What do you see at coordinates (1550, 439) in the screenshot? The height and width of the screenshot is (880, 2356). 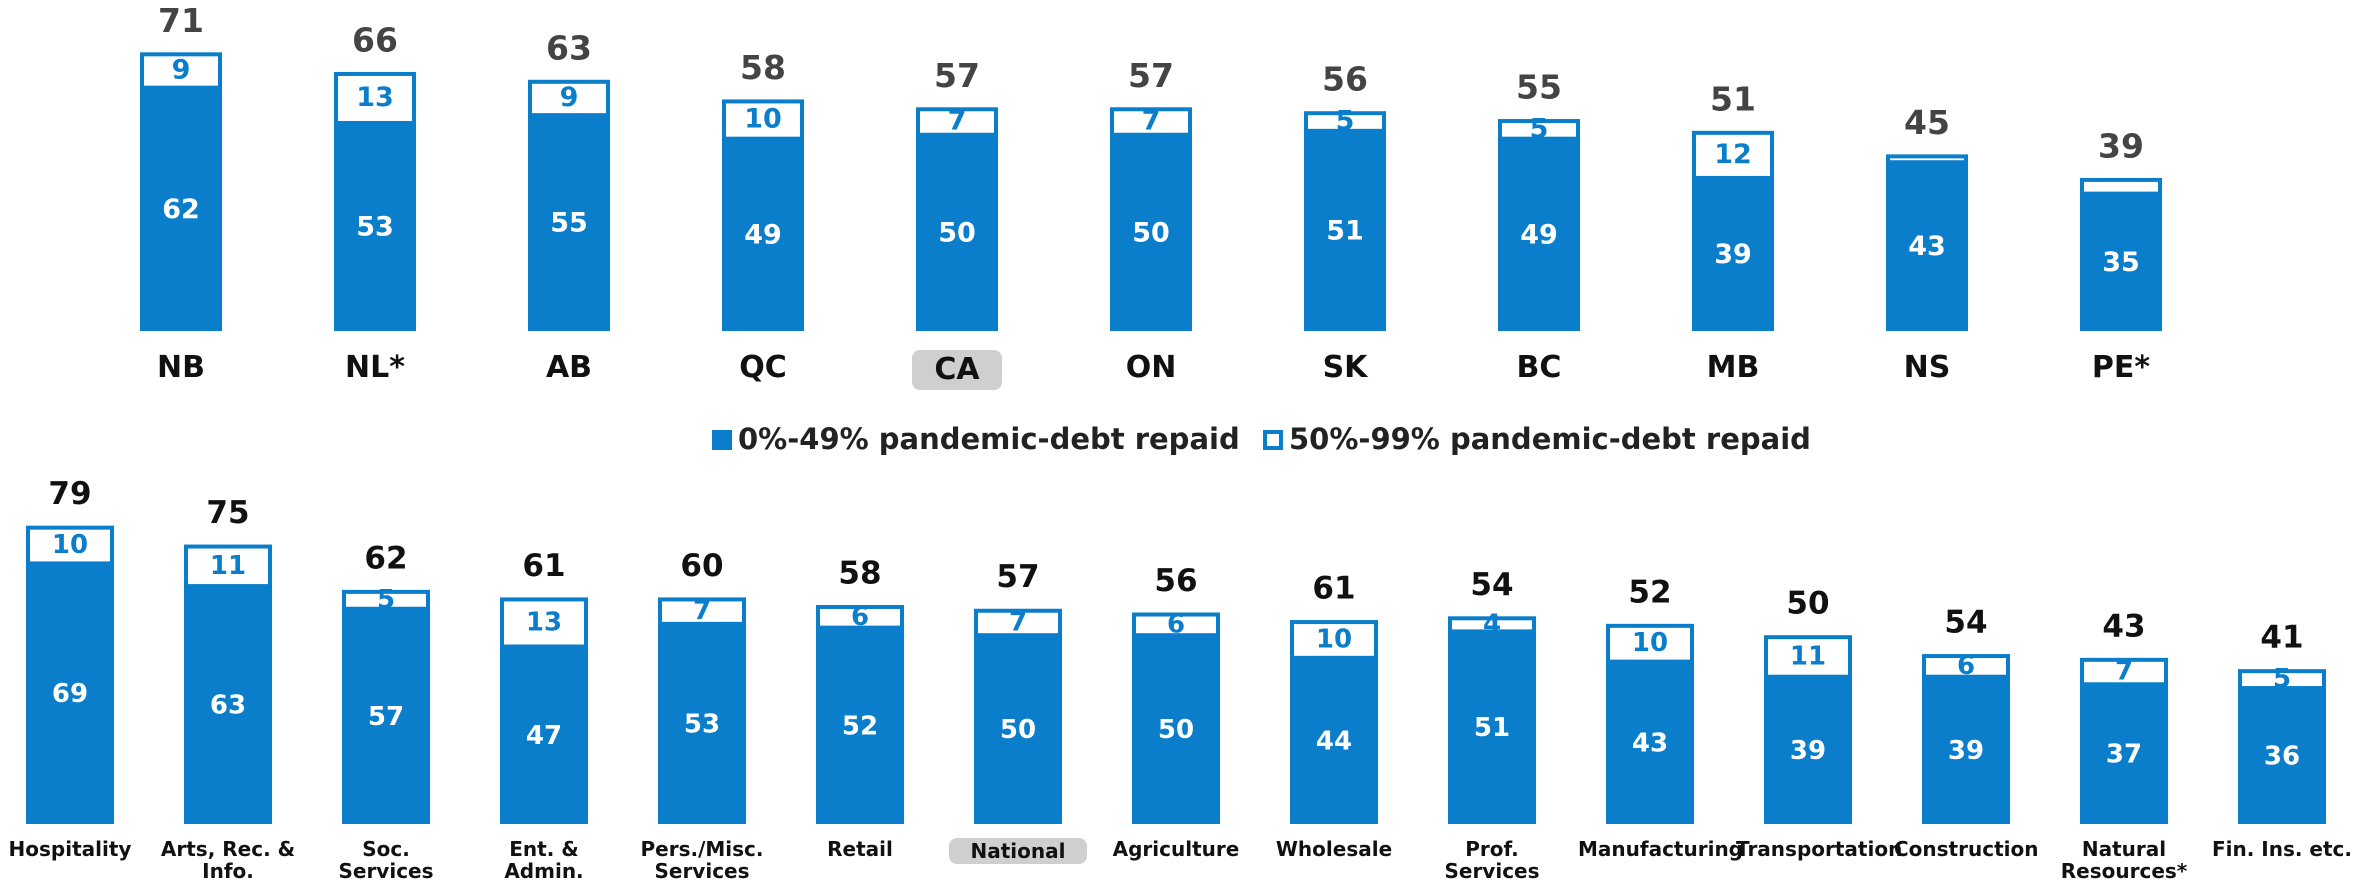 I see `legend-label: 50%-99% pandemic-debt repaid` at bounding box center [1550, 439].